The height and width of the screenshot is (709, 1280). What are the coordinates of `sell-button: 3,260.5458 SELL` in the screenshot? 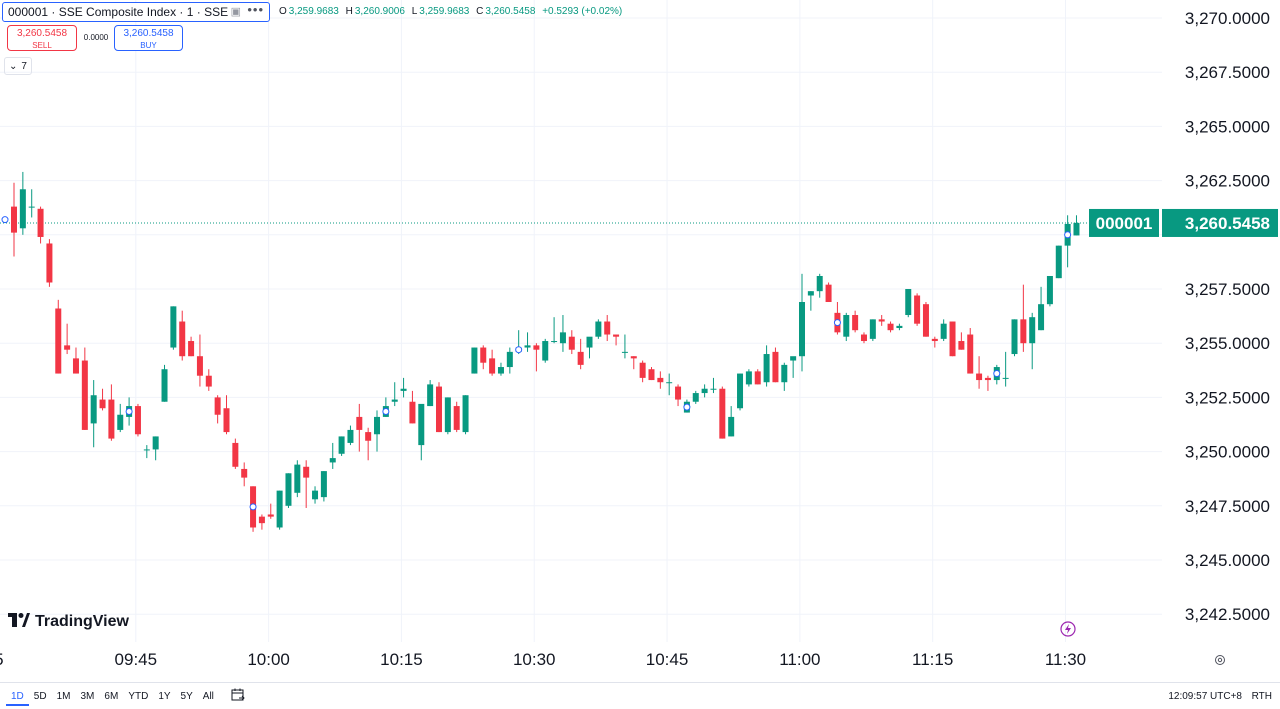 It's located at (42, 38).